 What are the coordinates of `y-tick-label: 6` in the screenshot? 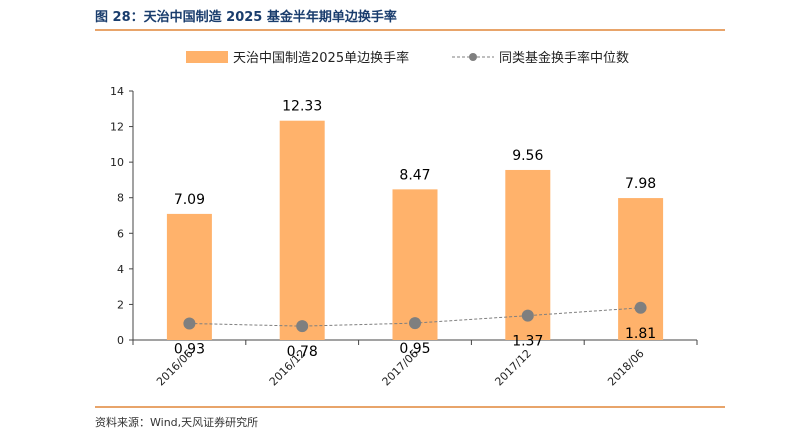 It's located at (120, 233).